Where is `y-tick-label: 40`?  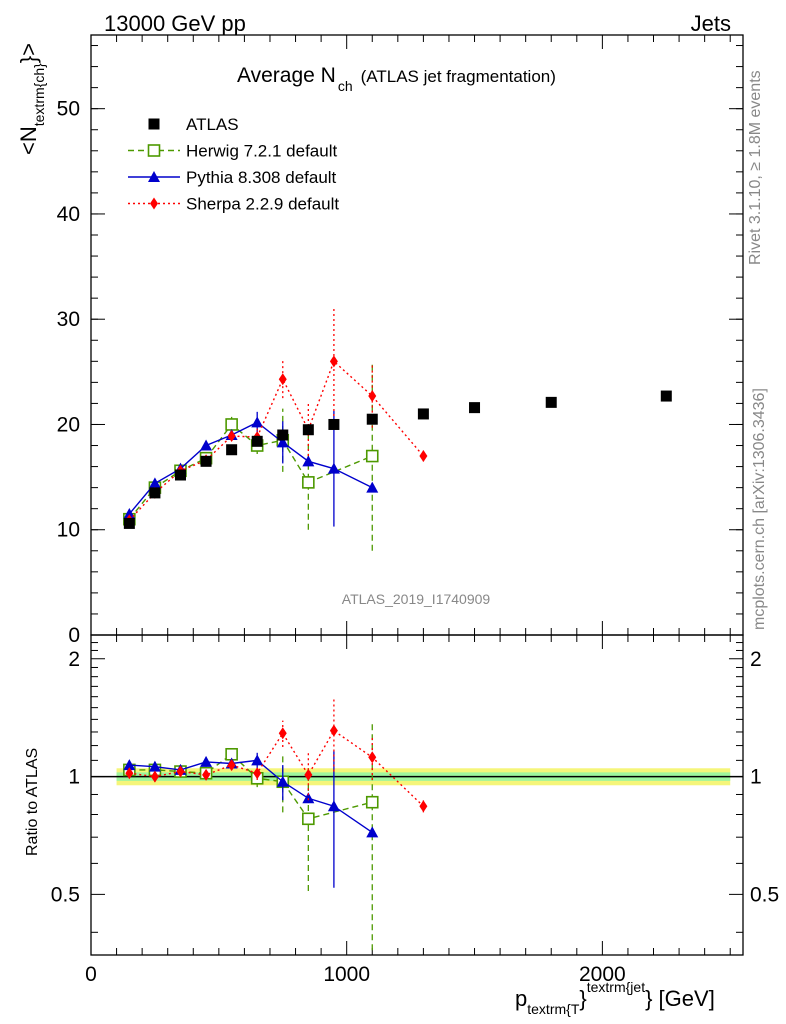
y-tick-label: 40 is located at coordinates (68, 214).